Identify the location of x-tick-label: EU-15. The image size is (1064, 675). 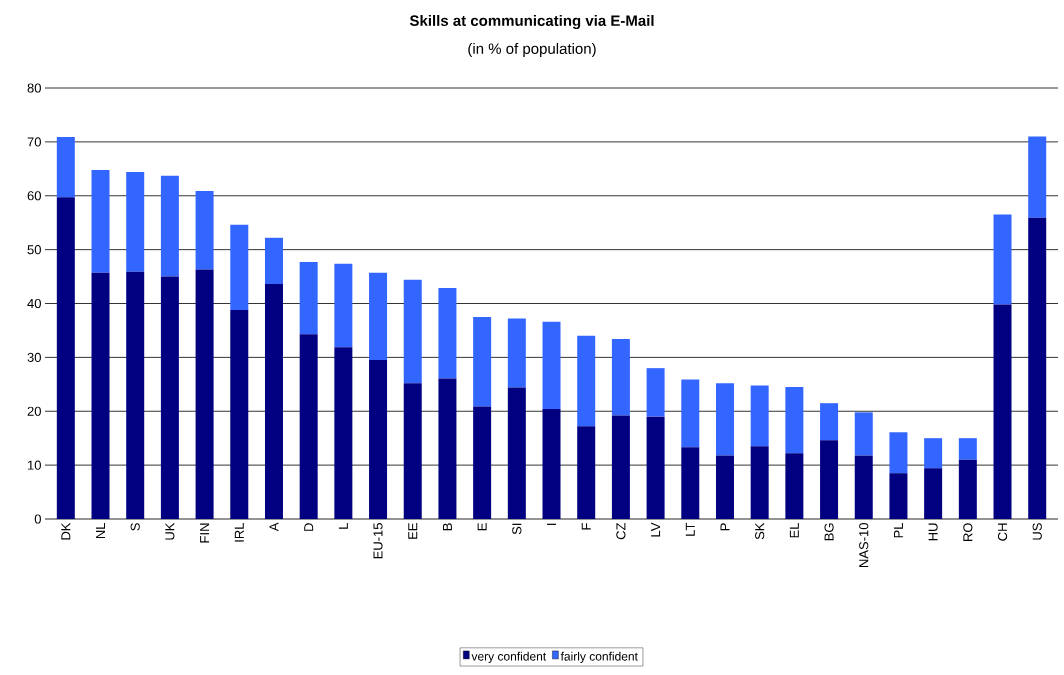
(378, 541).